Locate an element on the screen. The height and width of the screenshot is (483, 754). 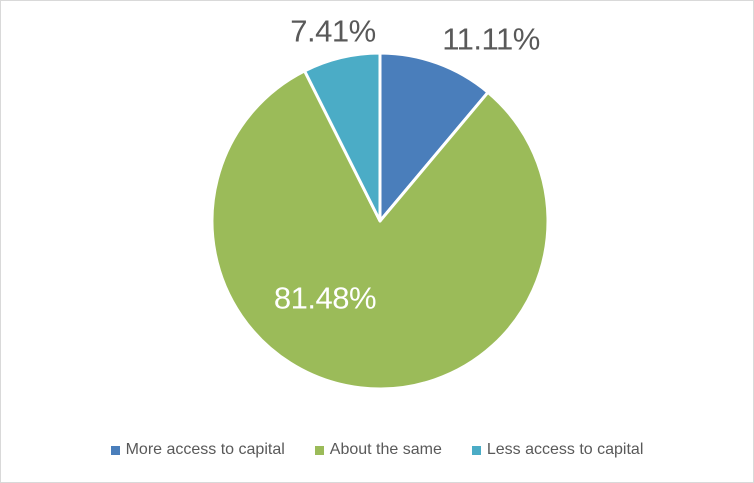
legend-item-about-the-same: About the same is located at coordinates (378, 450).